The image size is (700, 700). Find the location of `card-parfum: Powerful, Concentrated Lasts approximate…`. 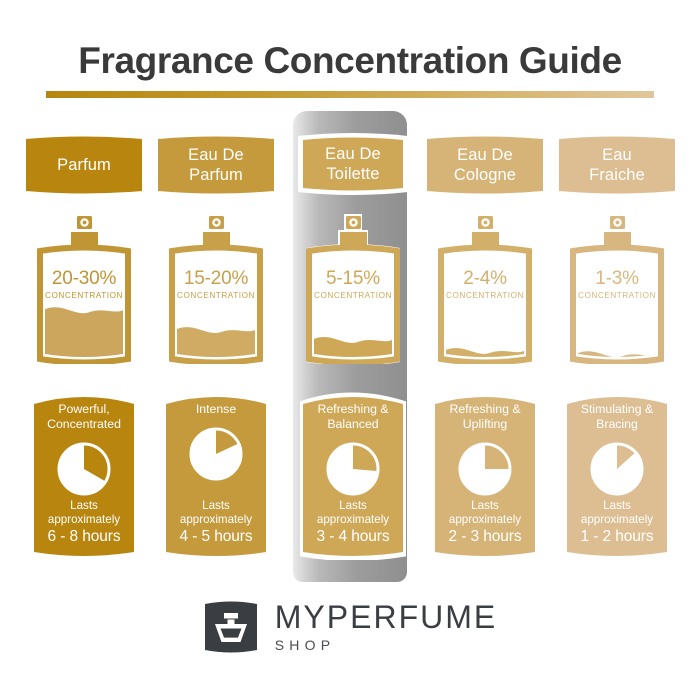

card-parfum: Powerful, Concentrated Lasts approximate… is located at coordinates (84, 474).